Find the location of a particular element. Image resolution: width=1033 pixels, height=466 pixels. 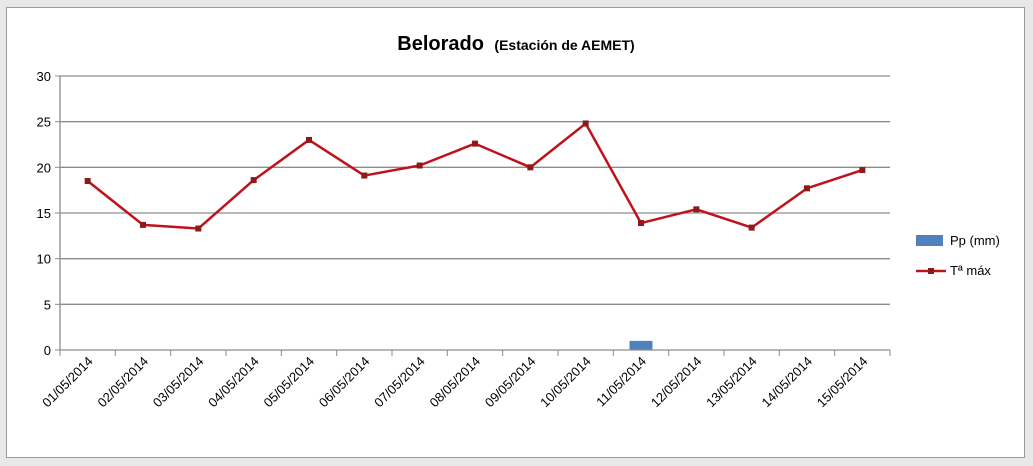

x-tick-label: 08/05/2014 is located at coordinates (454, 382).